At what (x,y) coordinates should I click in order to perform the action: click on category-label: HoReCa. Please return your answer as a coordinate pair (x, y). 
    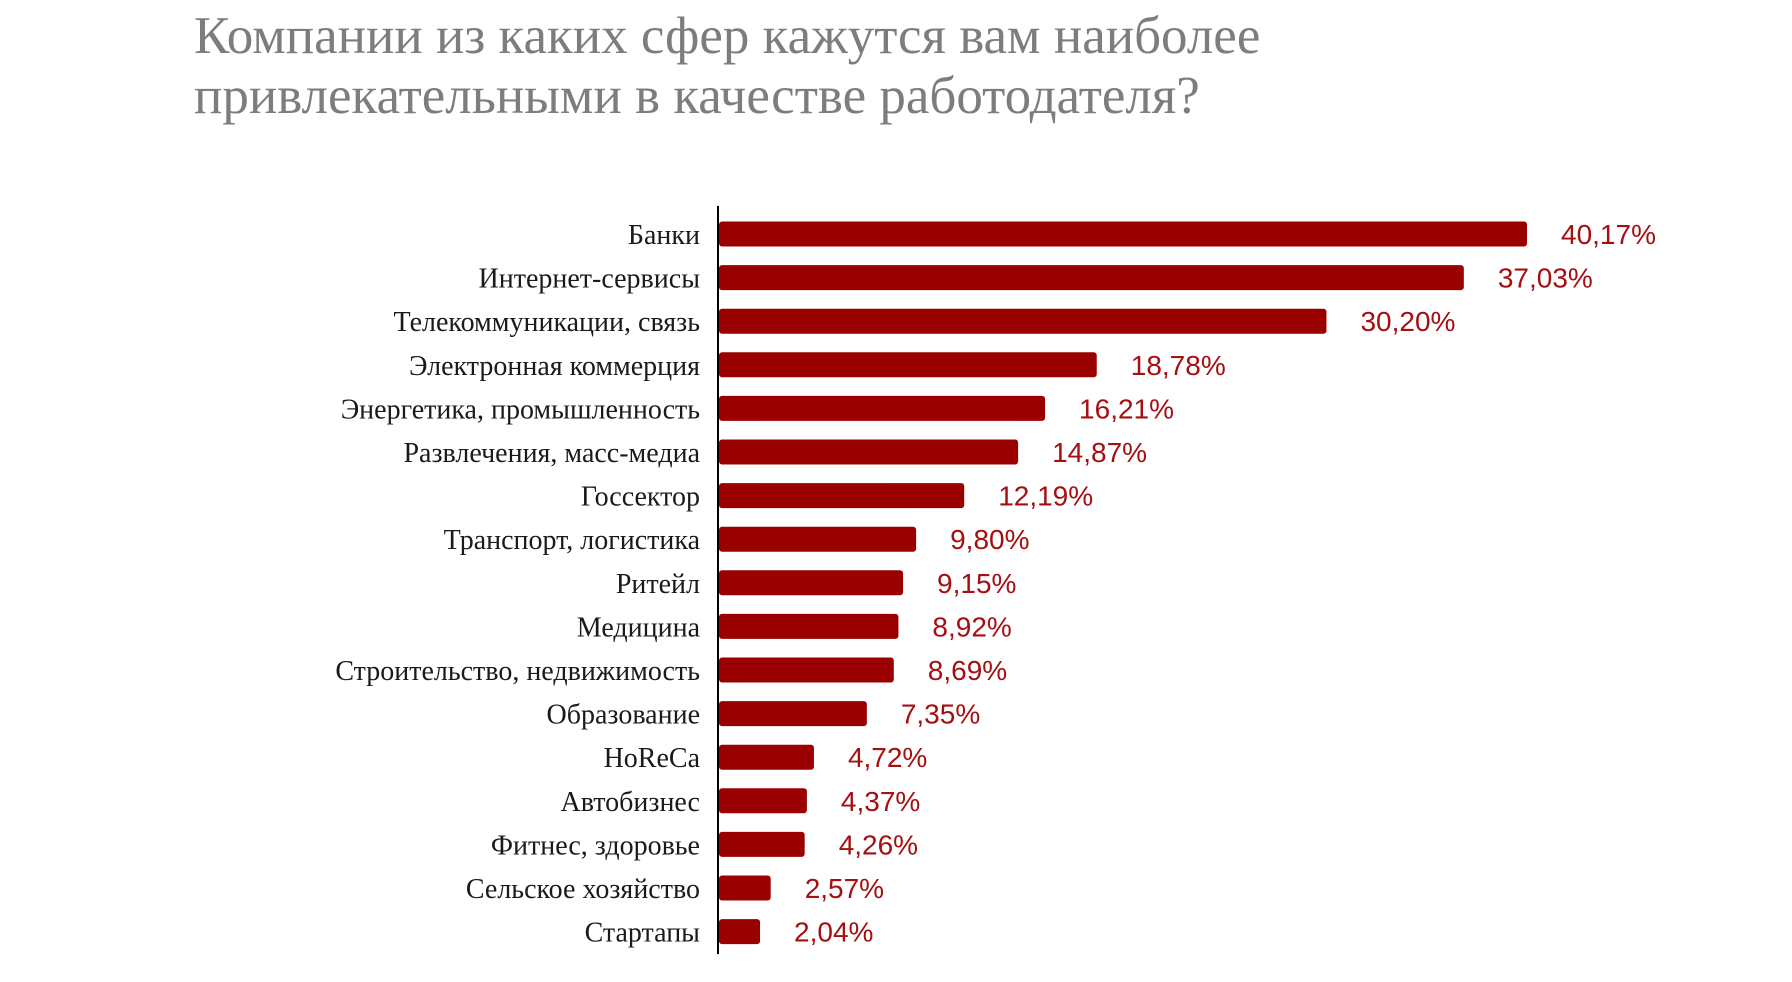
    Looking at the image, I should click on (652, 758).